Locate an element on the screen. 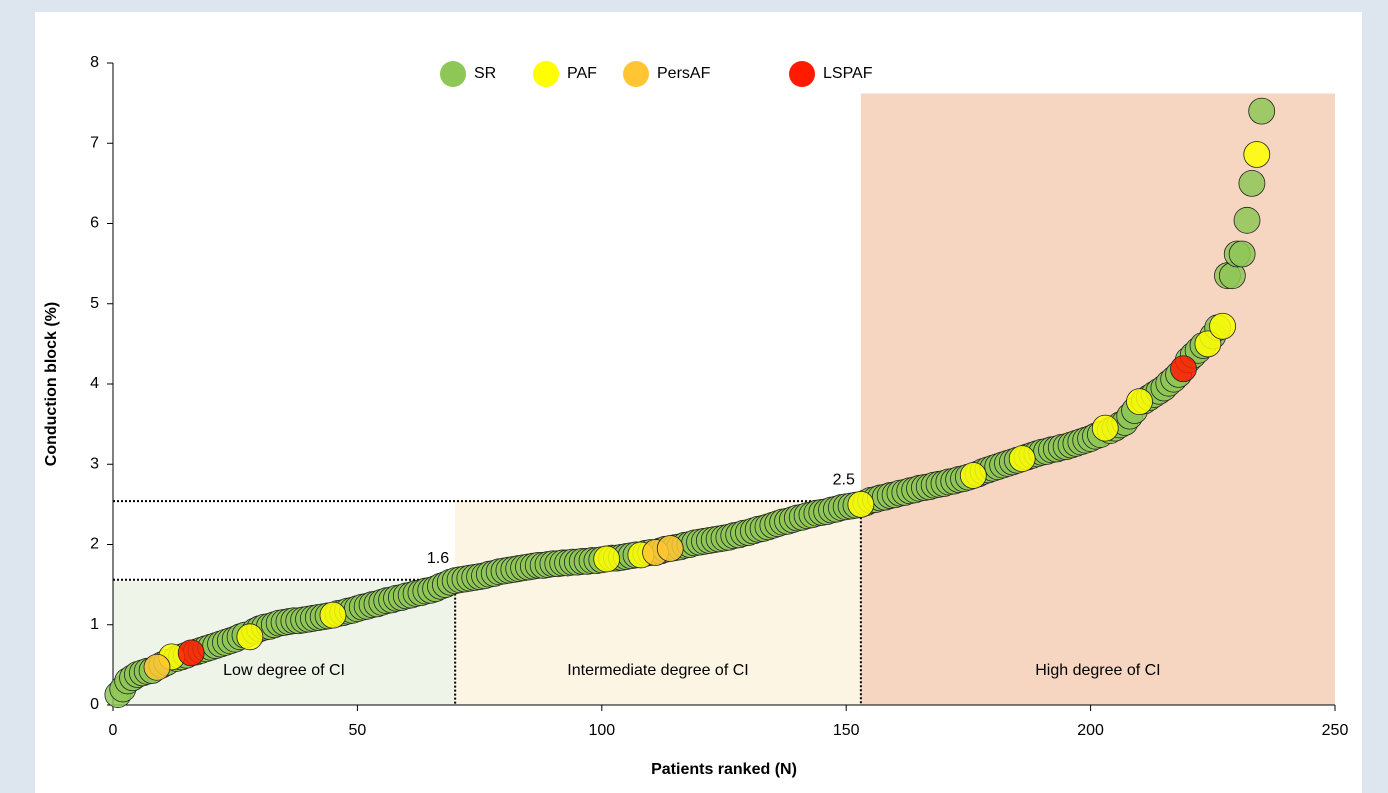 Image resolution: width=1388 pixels, height=793 pixels. x-tick-label: 0 is located at coordinates (113, 730).